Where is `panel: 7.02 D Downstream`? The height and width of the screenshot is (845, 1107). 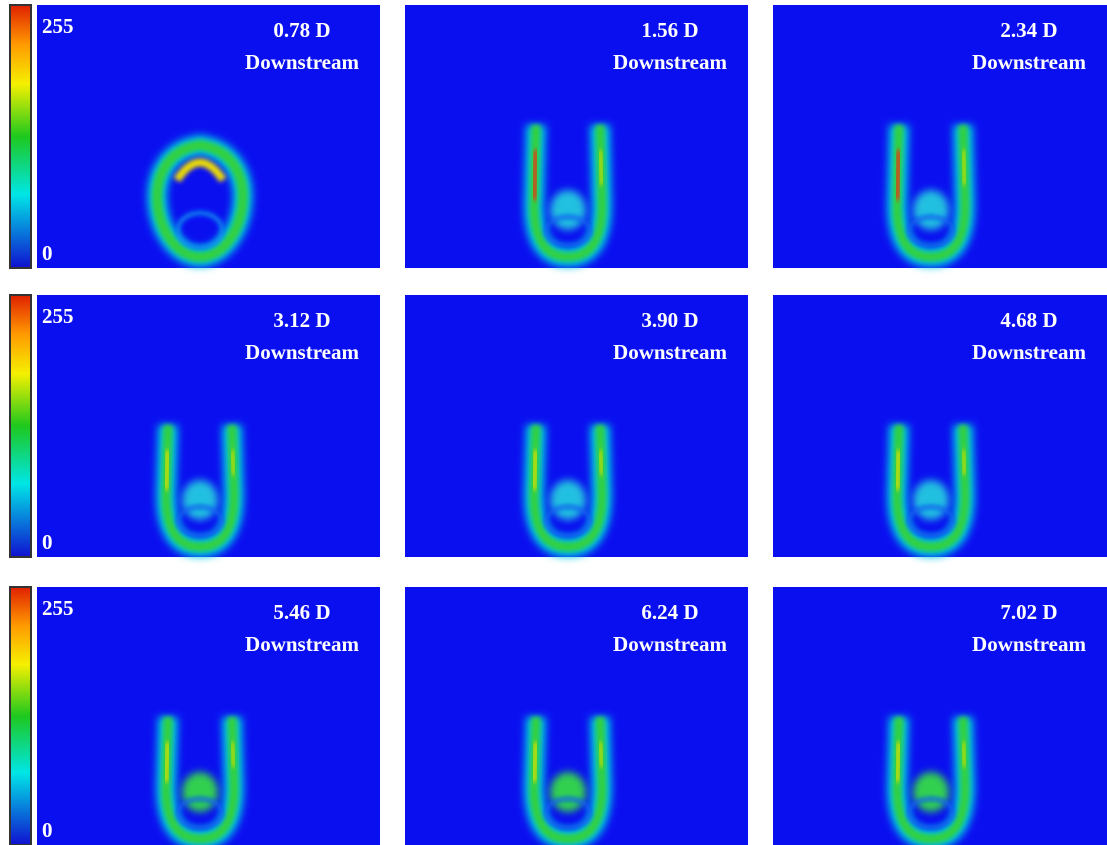
panel: 7.02 D Downstream is located at coordinates (940, 716).